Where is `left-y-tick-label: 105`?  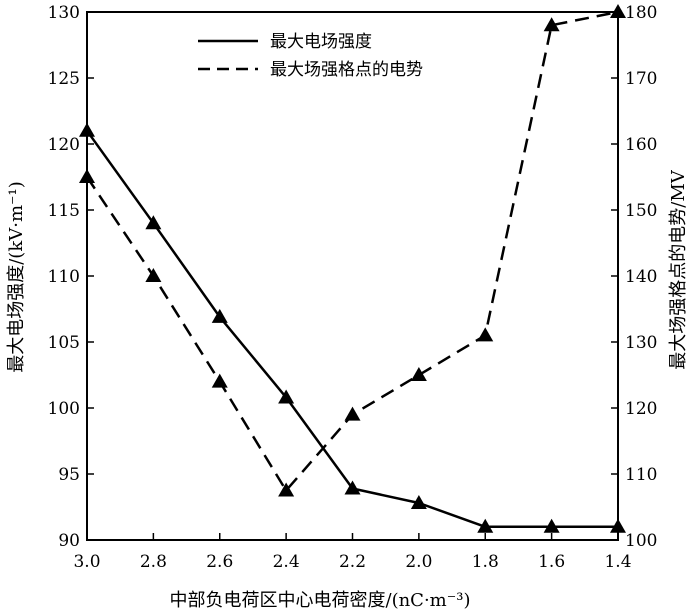 left-y-tick-label: 105 is located at coordinates (64, 343).